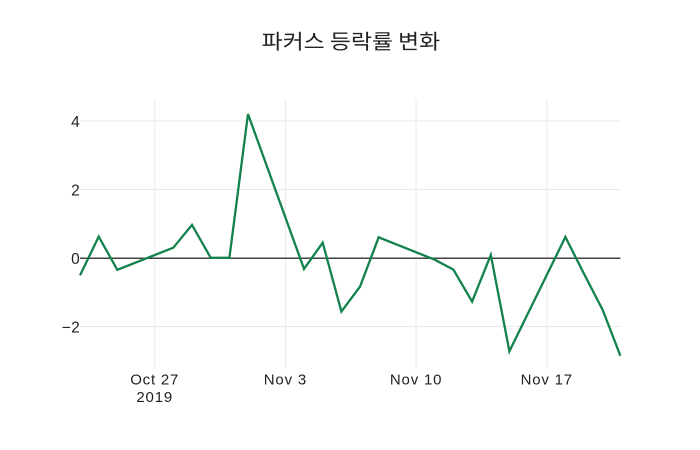 This screenshot has height=450, width=700. I want to click on svg-text: −2, so click(71, 328).